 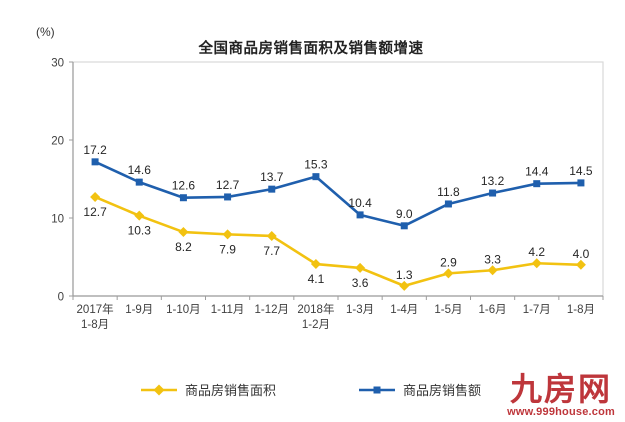 I want to click on legend-label: 商品房销售额, so click(x=442, y=390).